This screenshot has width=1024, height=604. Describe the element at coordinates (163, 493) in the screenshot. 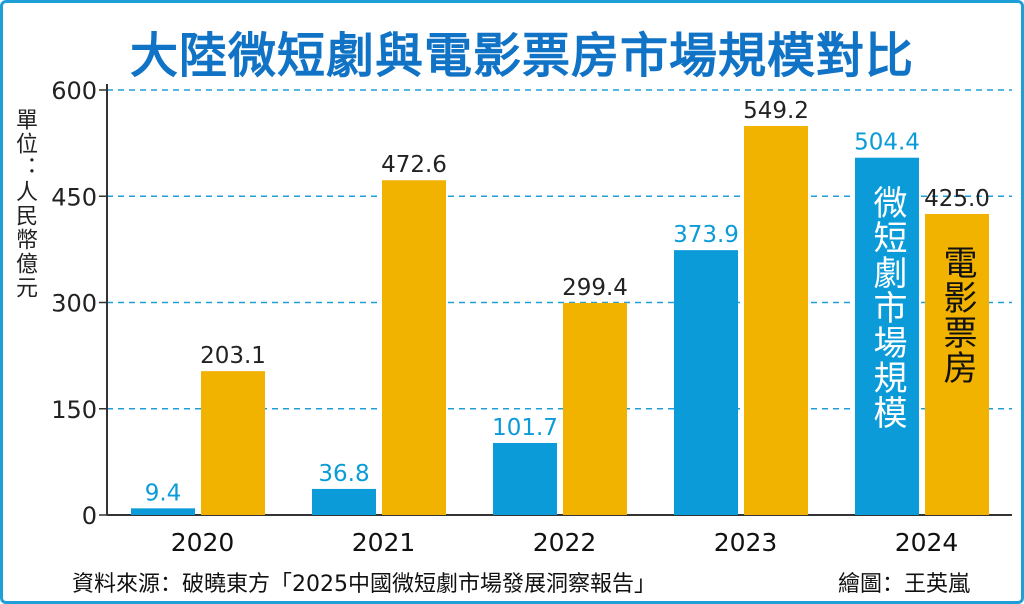

I see `bar-value-label: 9.4` at that location.